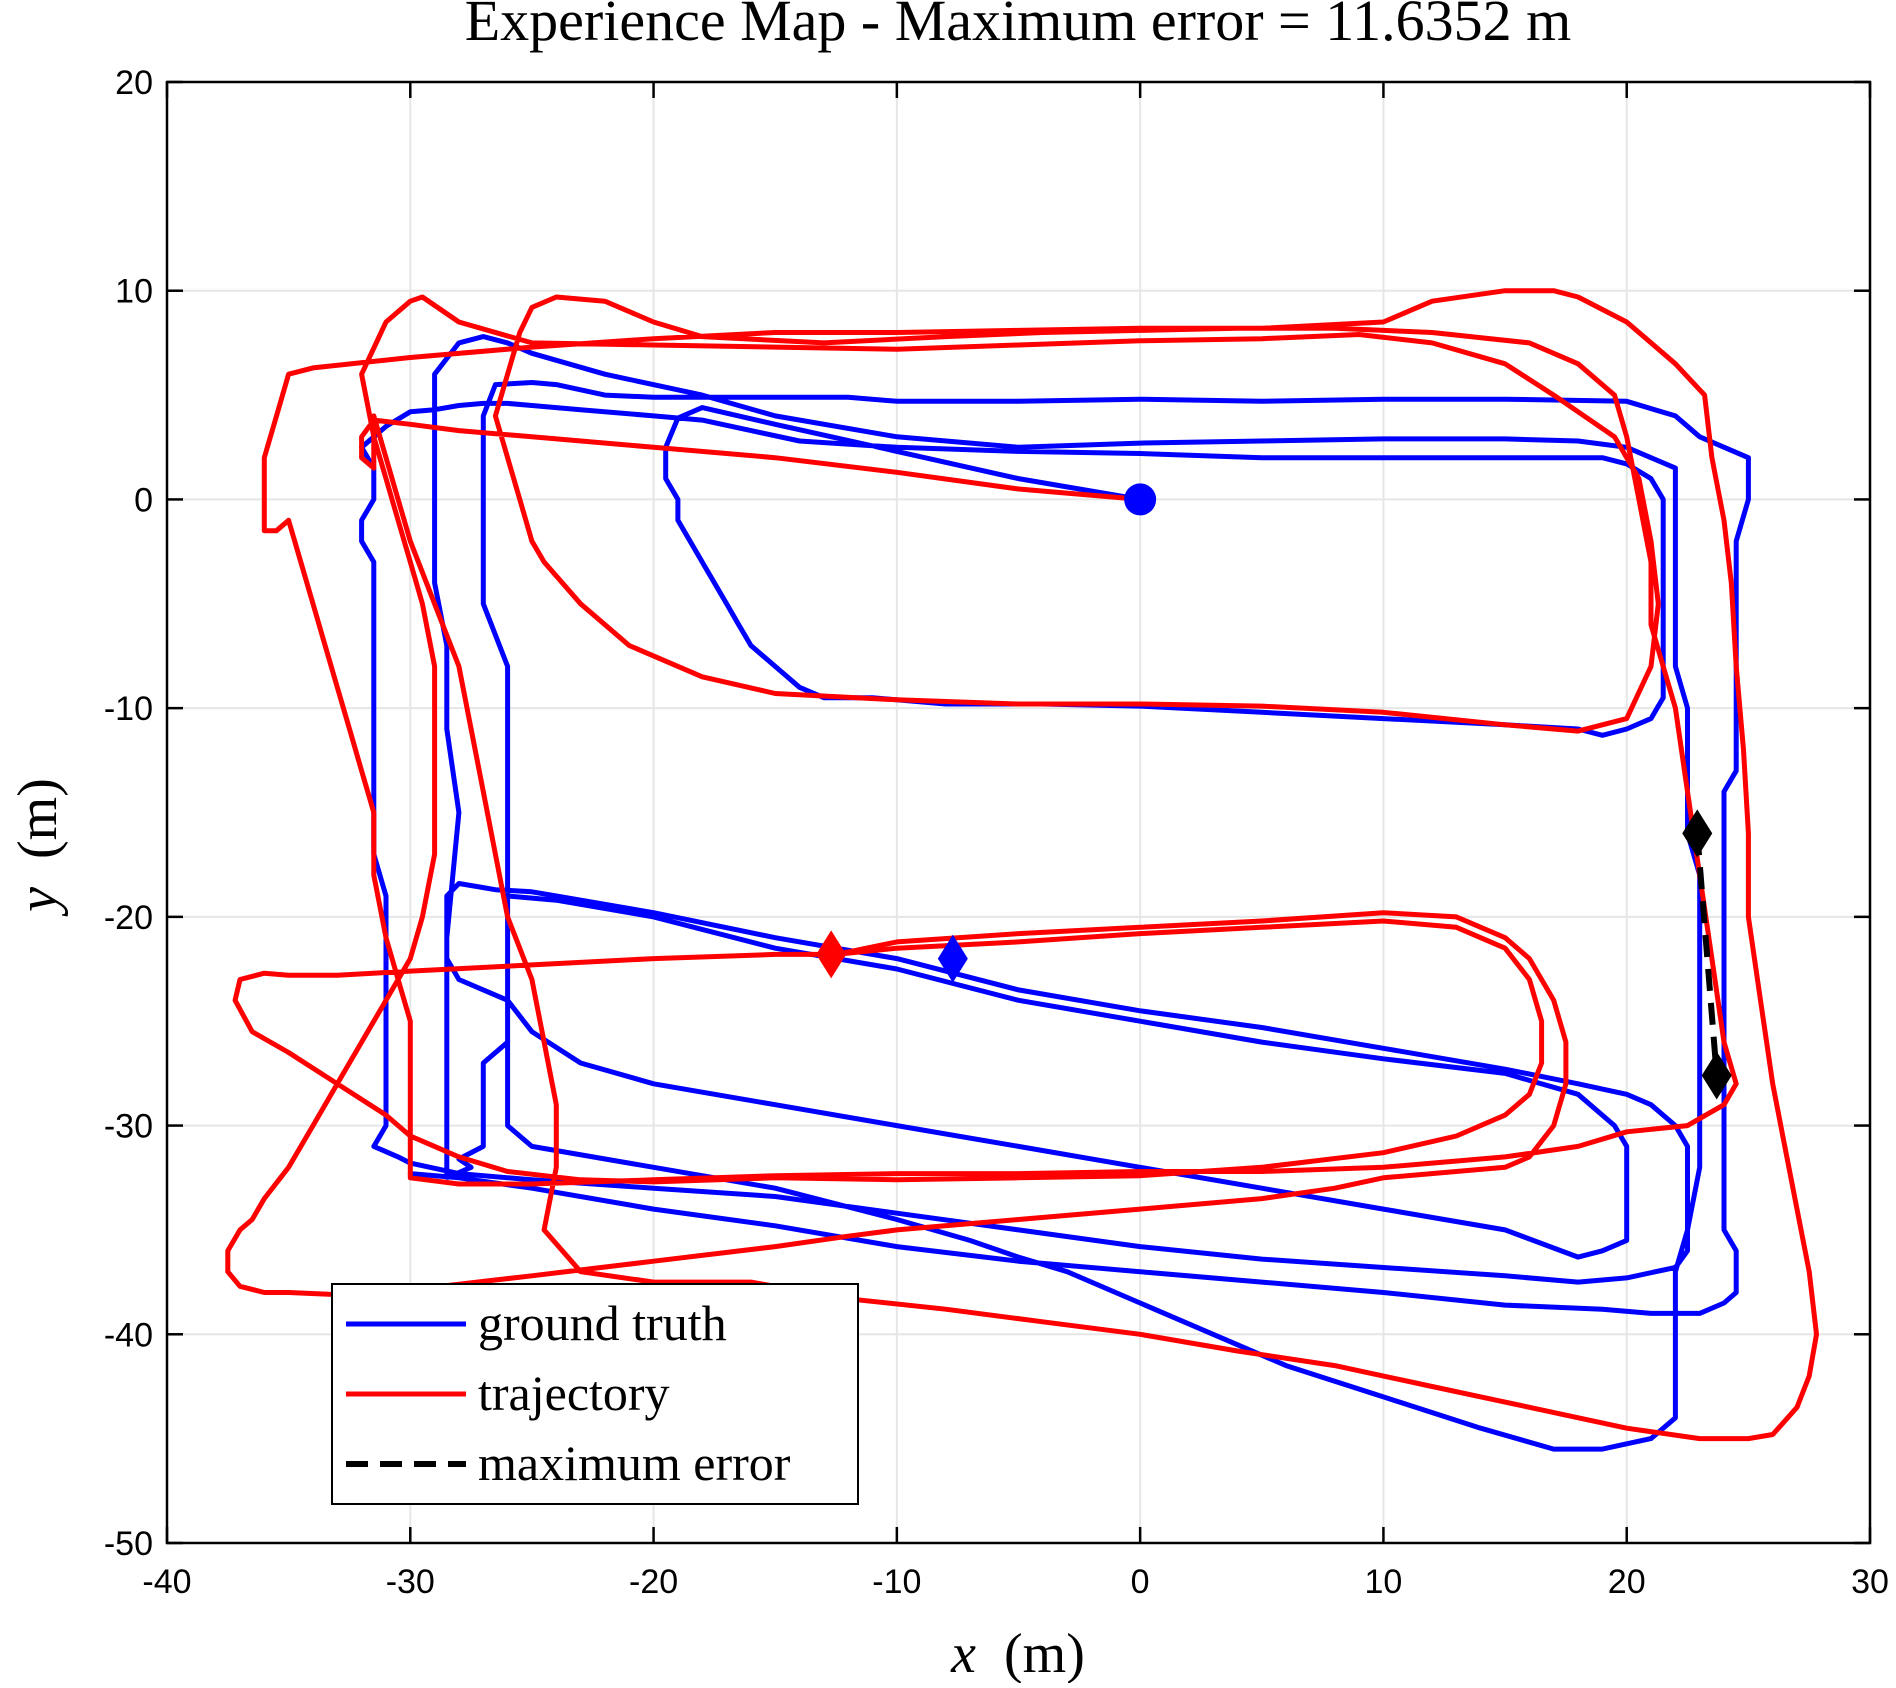 Image resolution: width=1896 pixels, height=1688 pixels. What do you see at coordinates (38, 818) in the screenshot?
I see `y-axis-unit: (m)` at bounding box center [38, 818].